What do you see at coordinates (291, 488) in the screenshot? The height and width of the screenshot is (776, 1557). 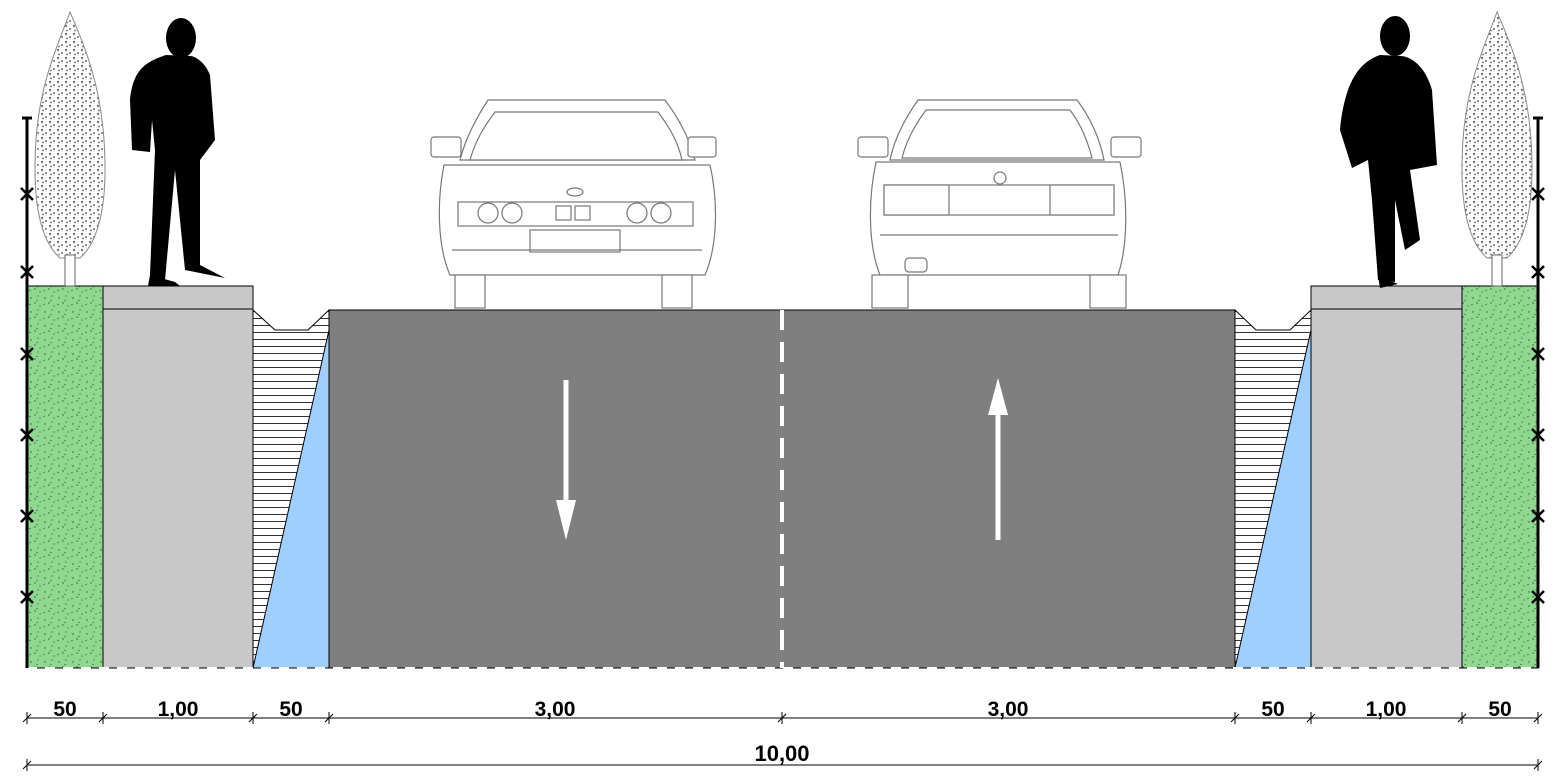 I see `drainage-channel-left` at bounding box center [291, 488].